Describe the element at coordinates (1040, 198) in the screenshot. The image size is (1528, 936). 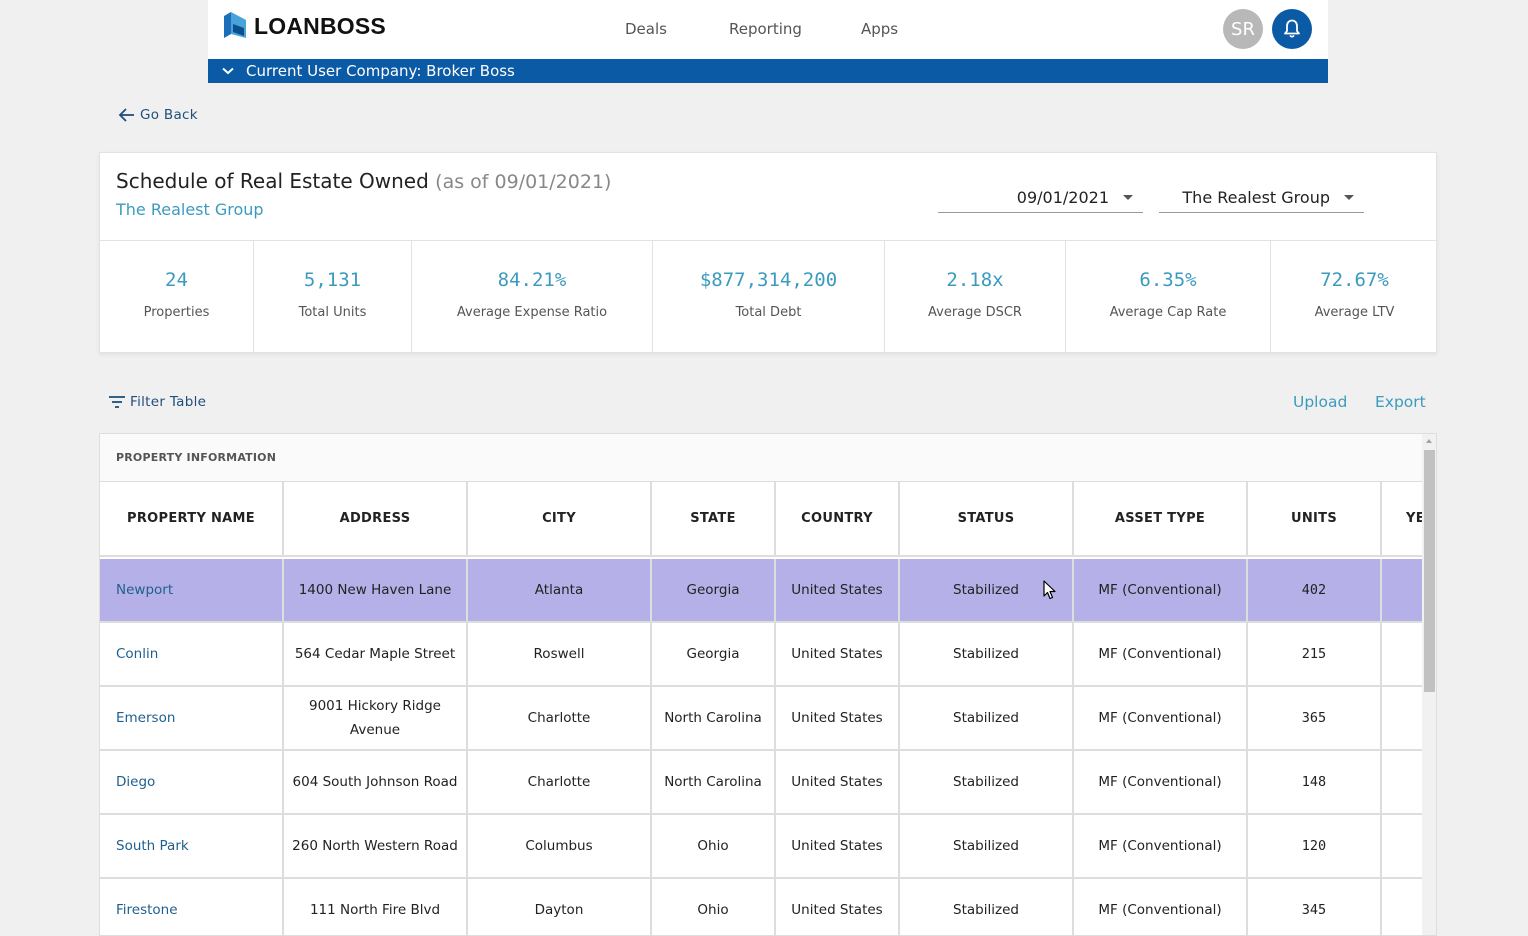
I see `date-select: 09/01/2021` at that location.